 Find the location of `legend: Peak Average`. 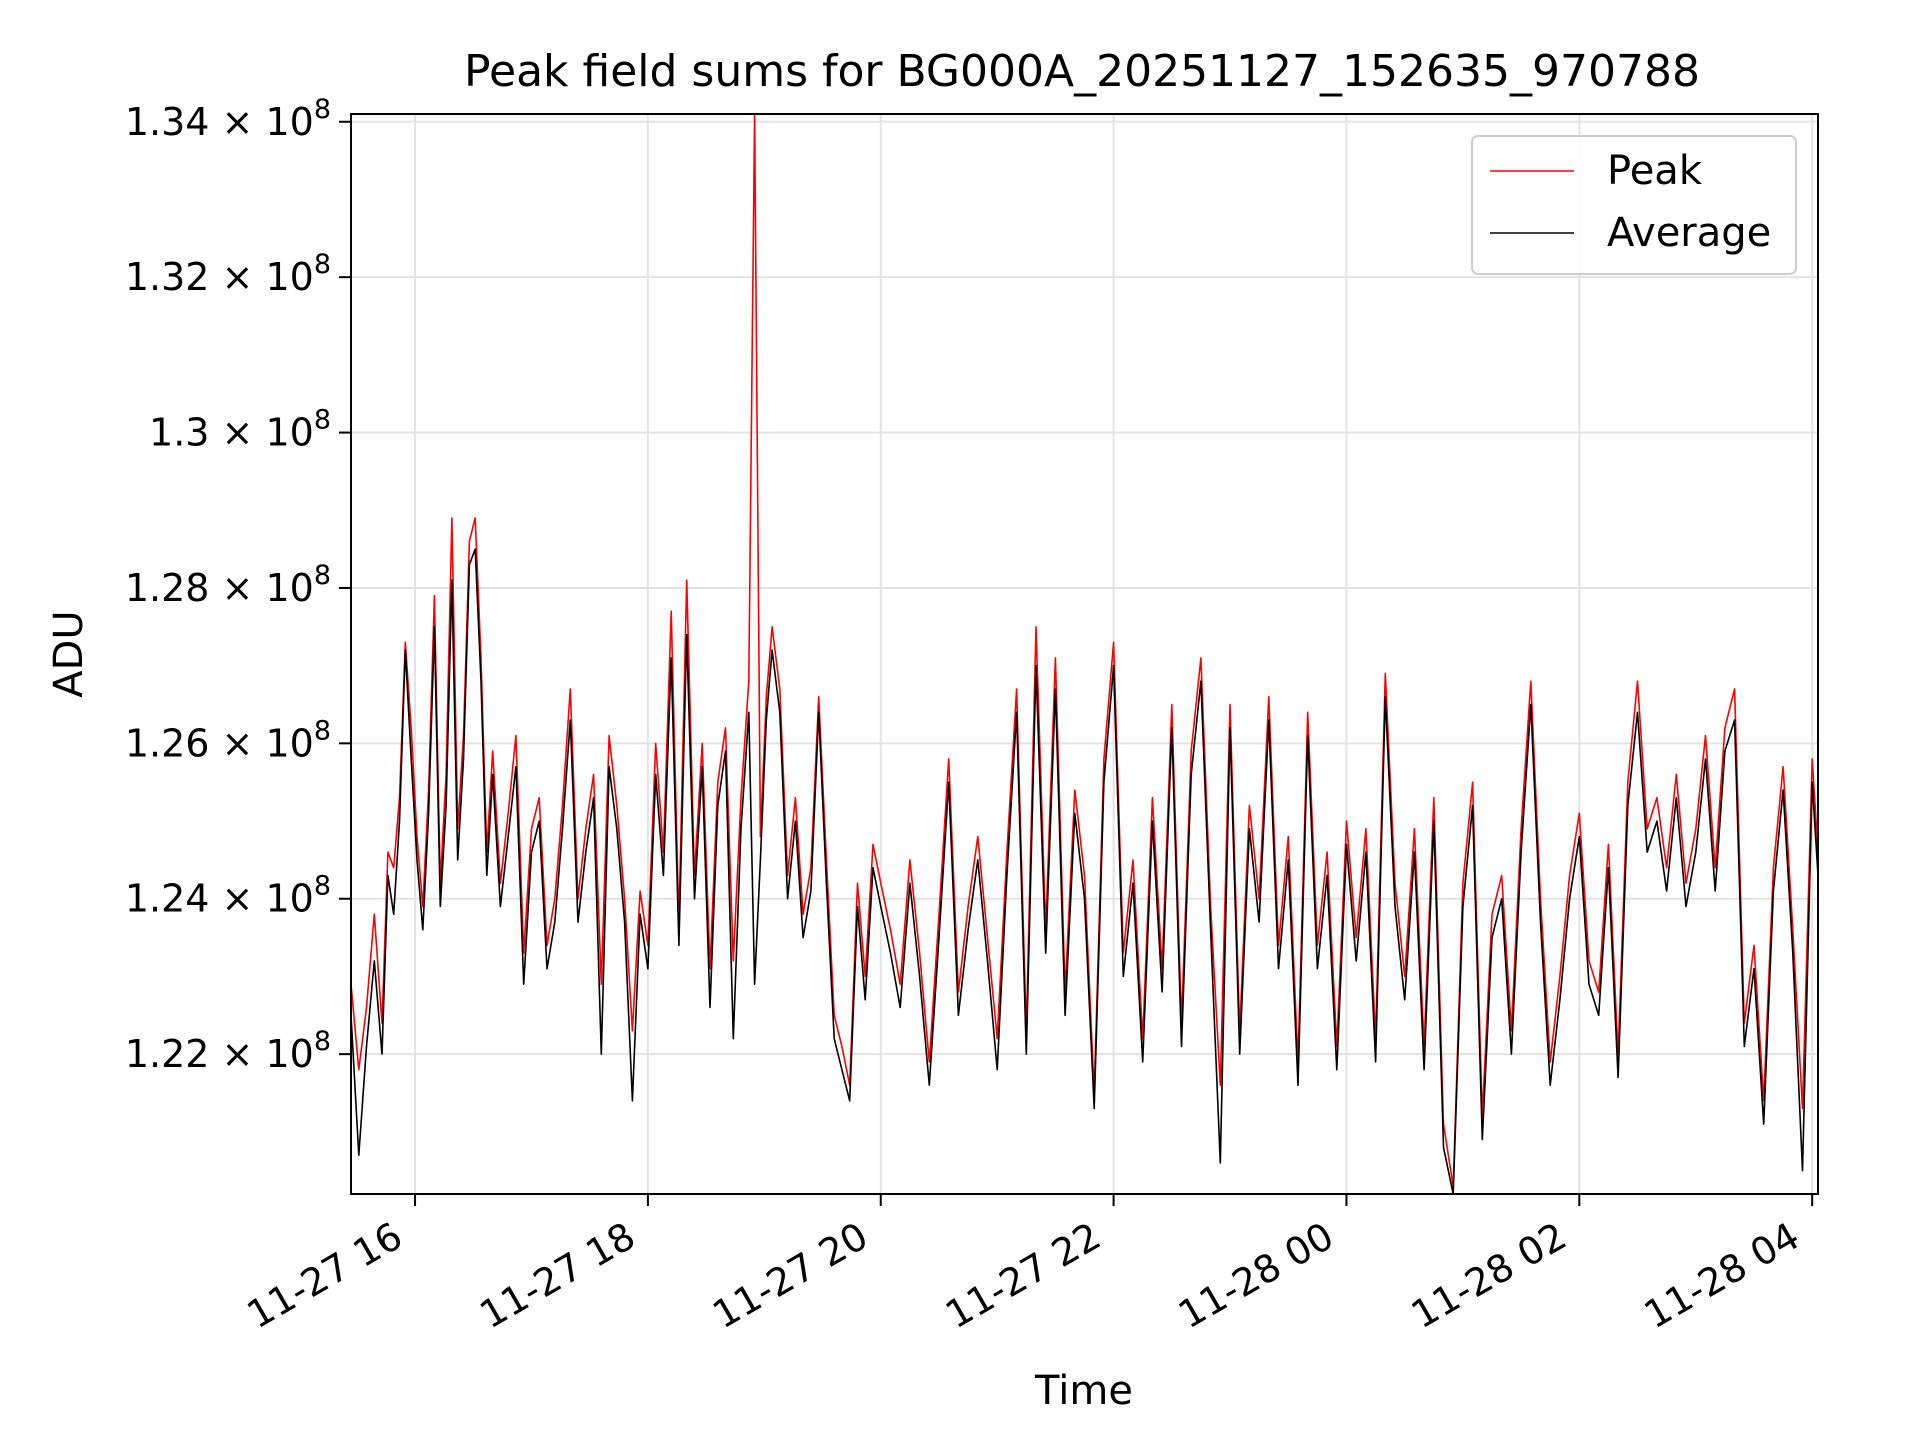

legend: Peak Average is located at coordinates (1634, 205).